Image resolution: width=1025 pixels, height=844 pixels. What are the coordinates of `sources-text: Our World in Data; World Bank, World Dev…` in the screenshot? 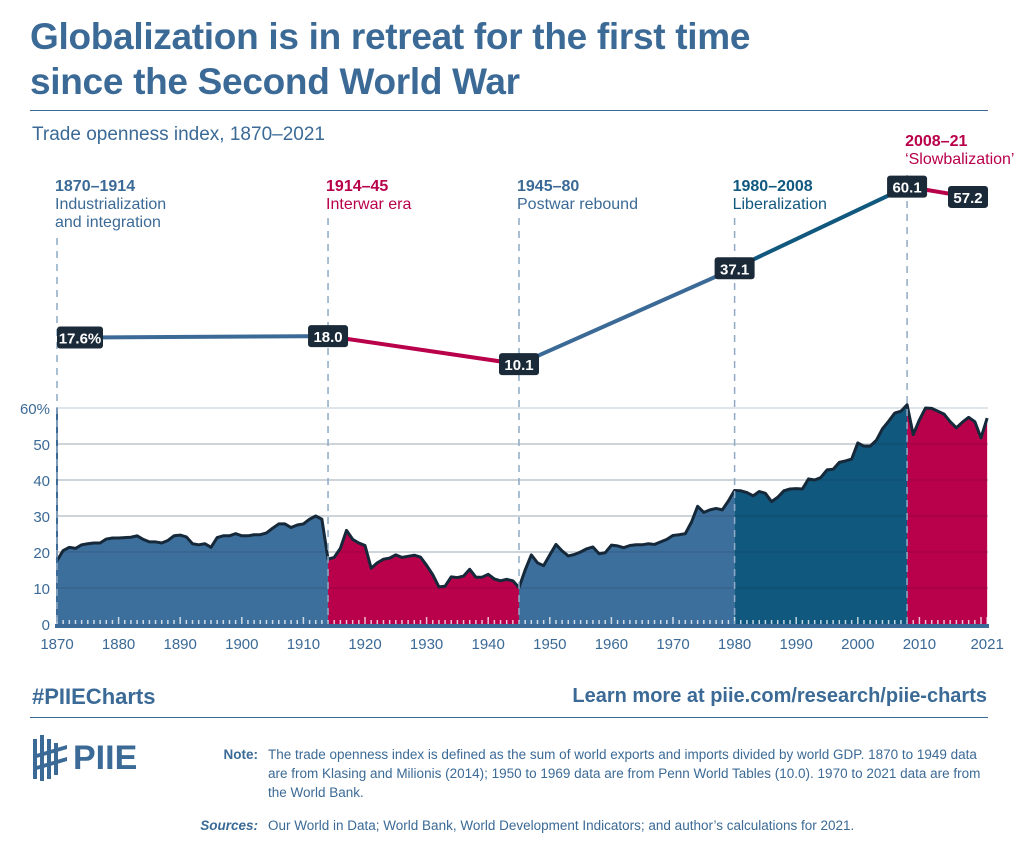 It's located at (561, 825).